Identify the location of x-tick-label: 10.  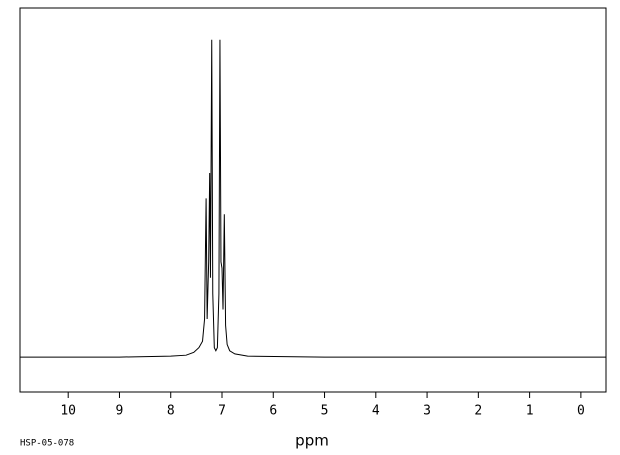
(68, 411).